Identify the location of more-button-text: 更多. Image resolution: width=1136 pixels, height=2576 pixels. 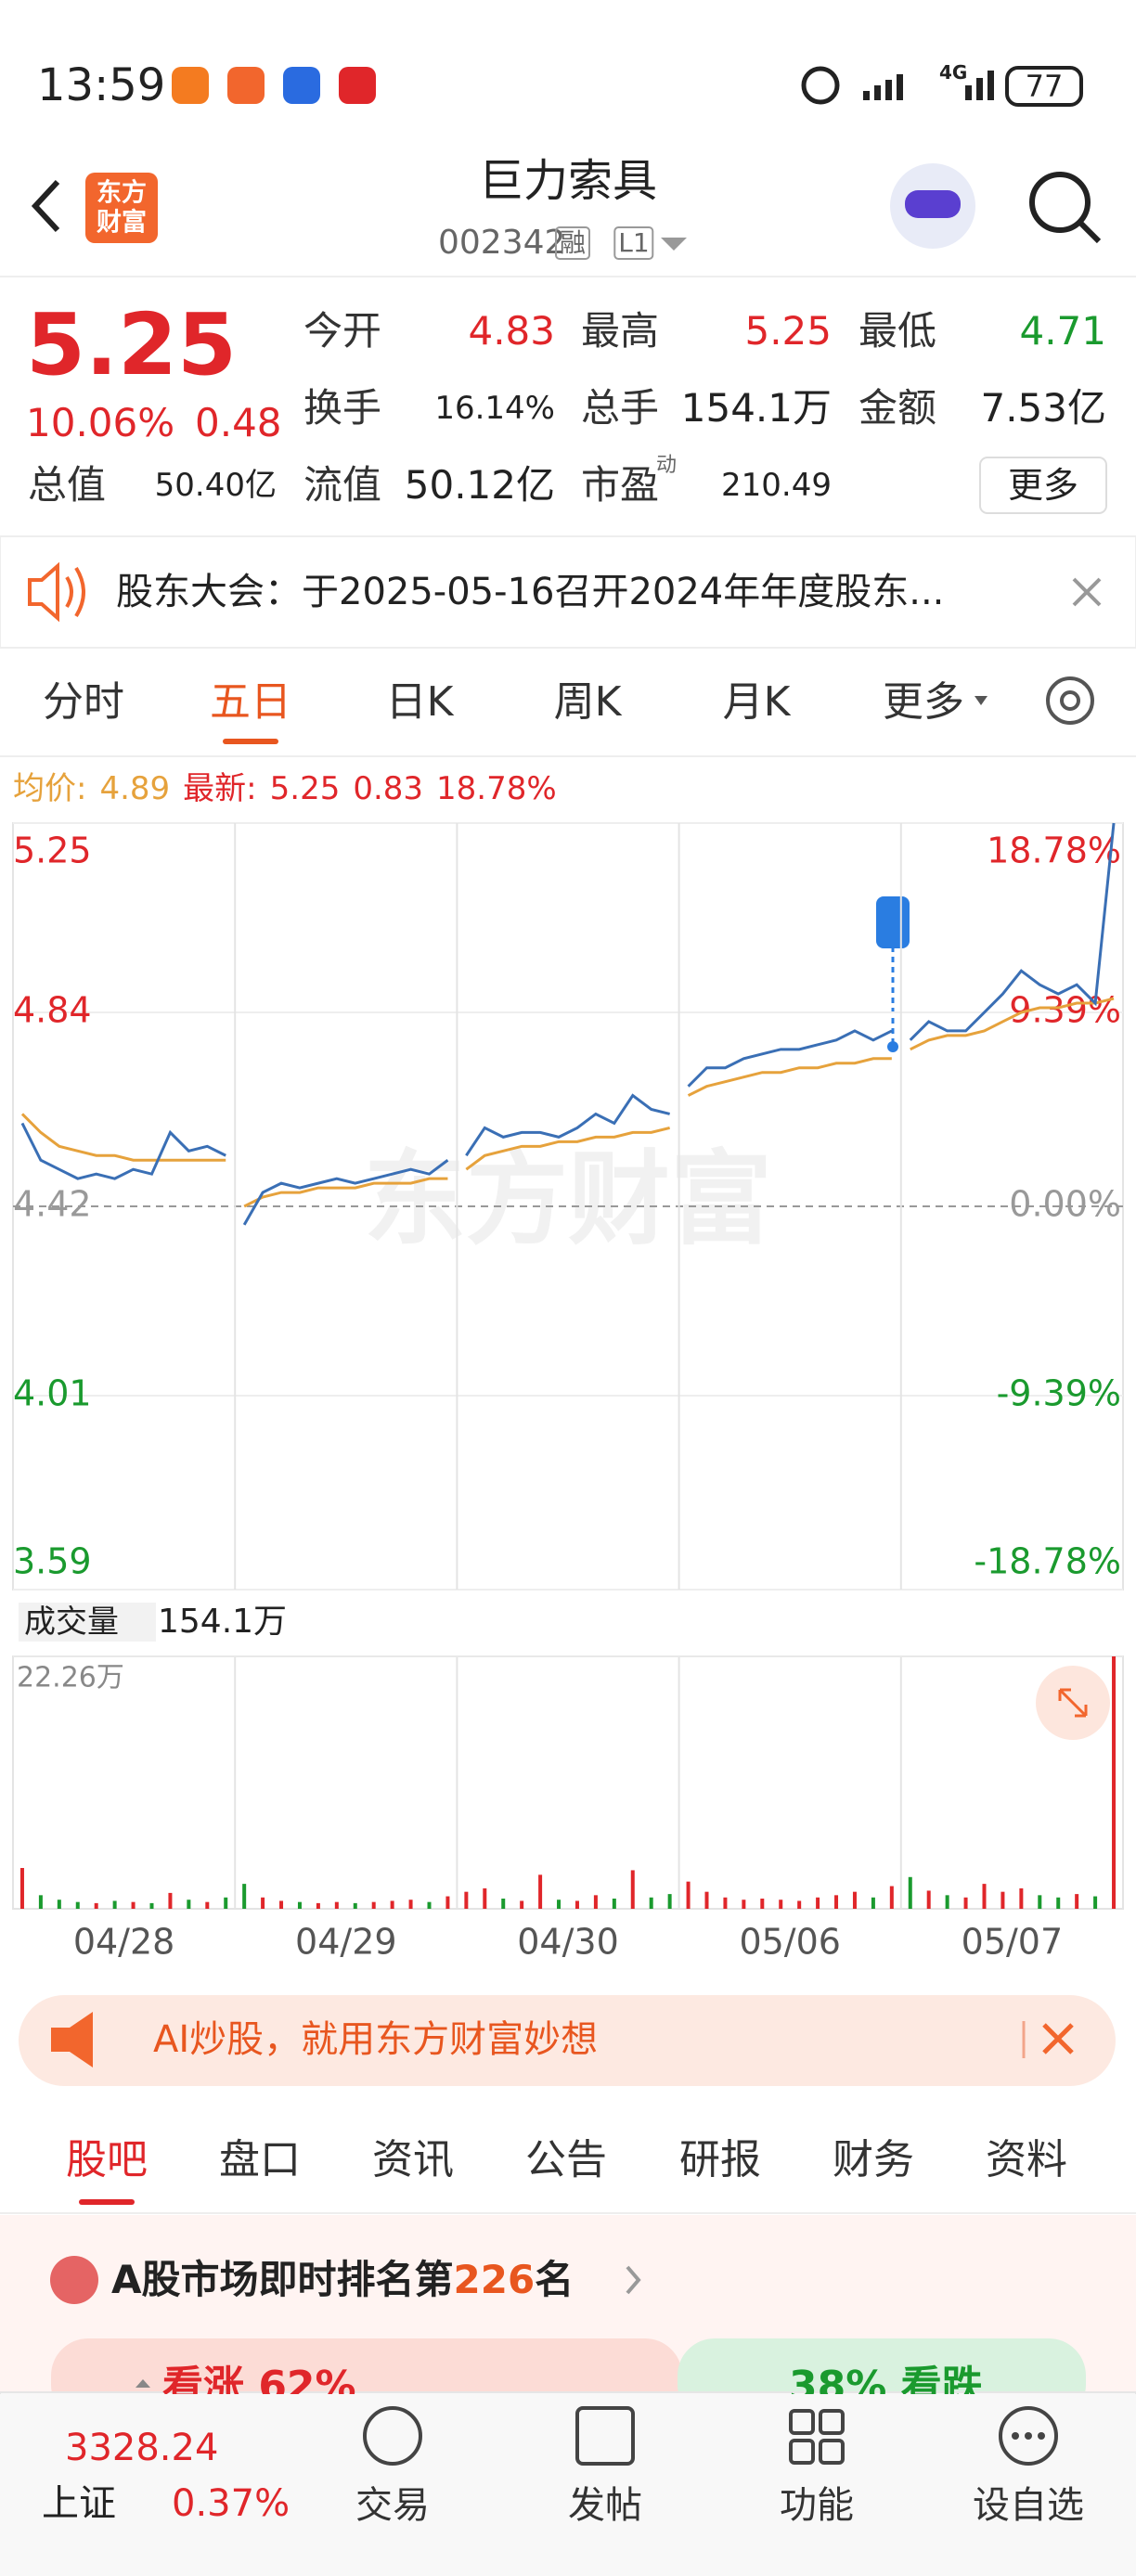
(1043, 485).